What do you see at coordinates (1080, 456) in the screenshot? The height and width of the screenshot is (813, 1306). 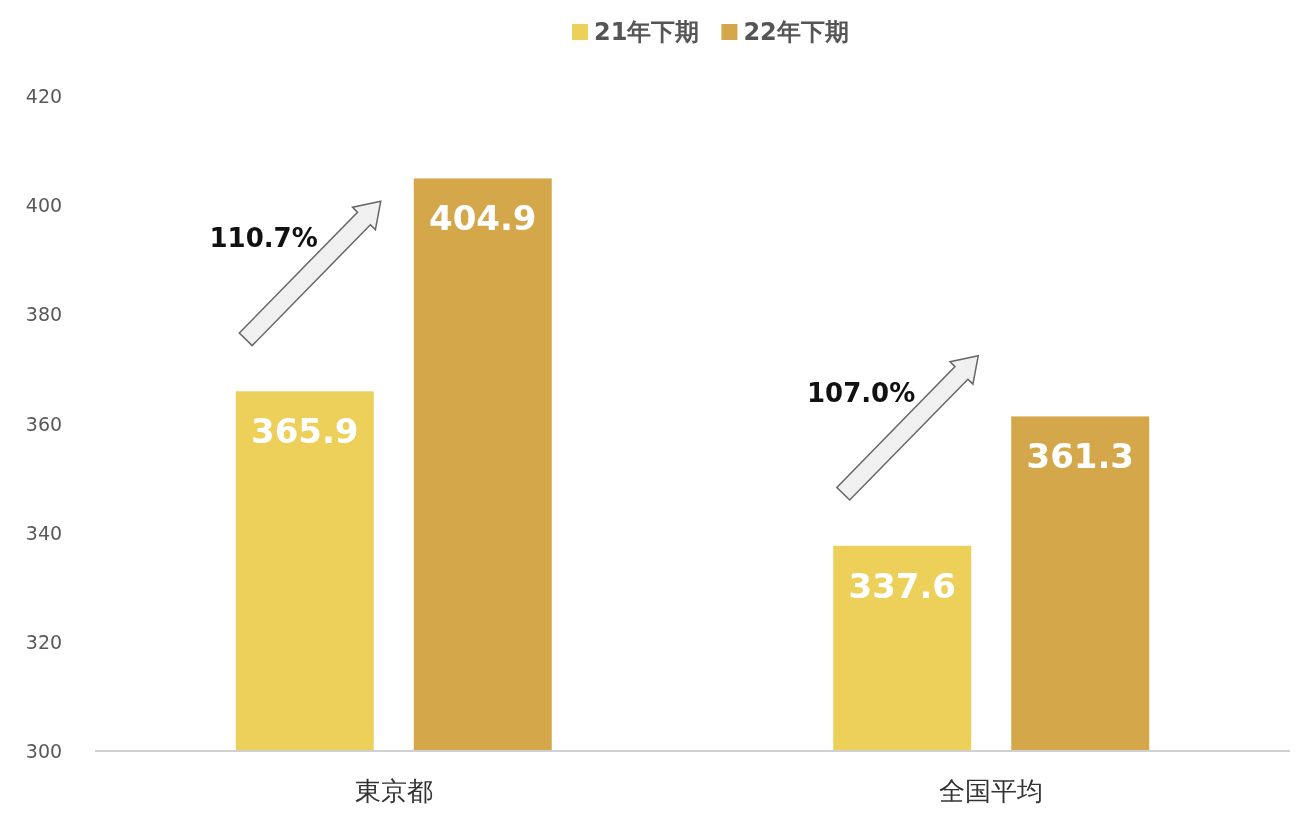 I see `data-label: 361.3` at bounding box center [1080, 456].